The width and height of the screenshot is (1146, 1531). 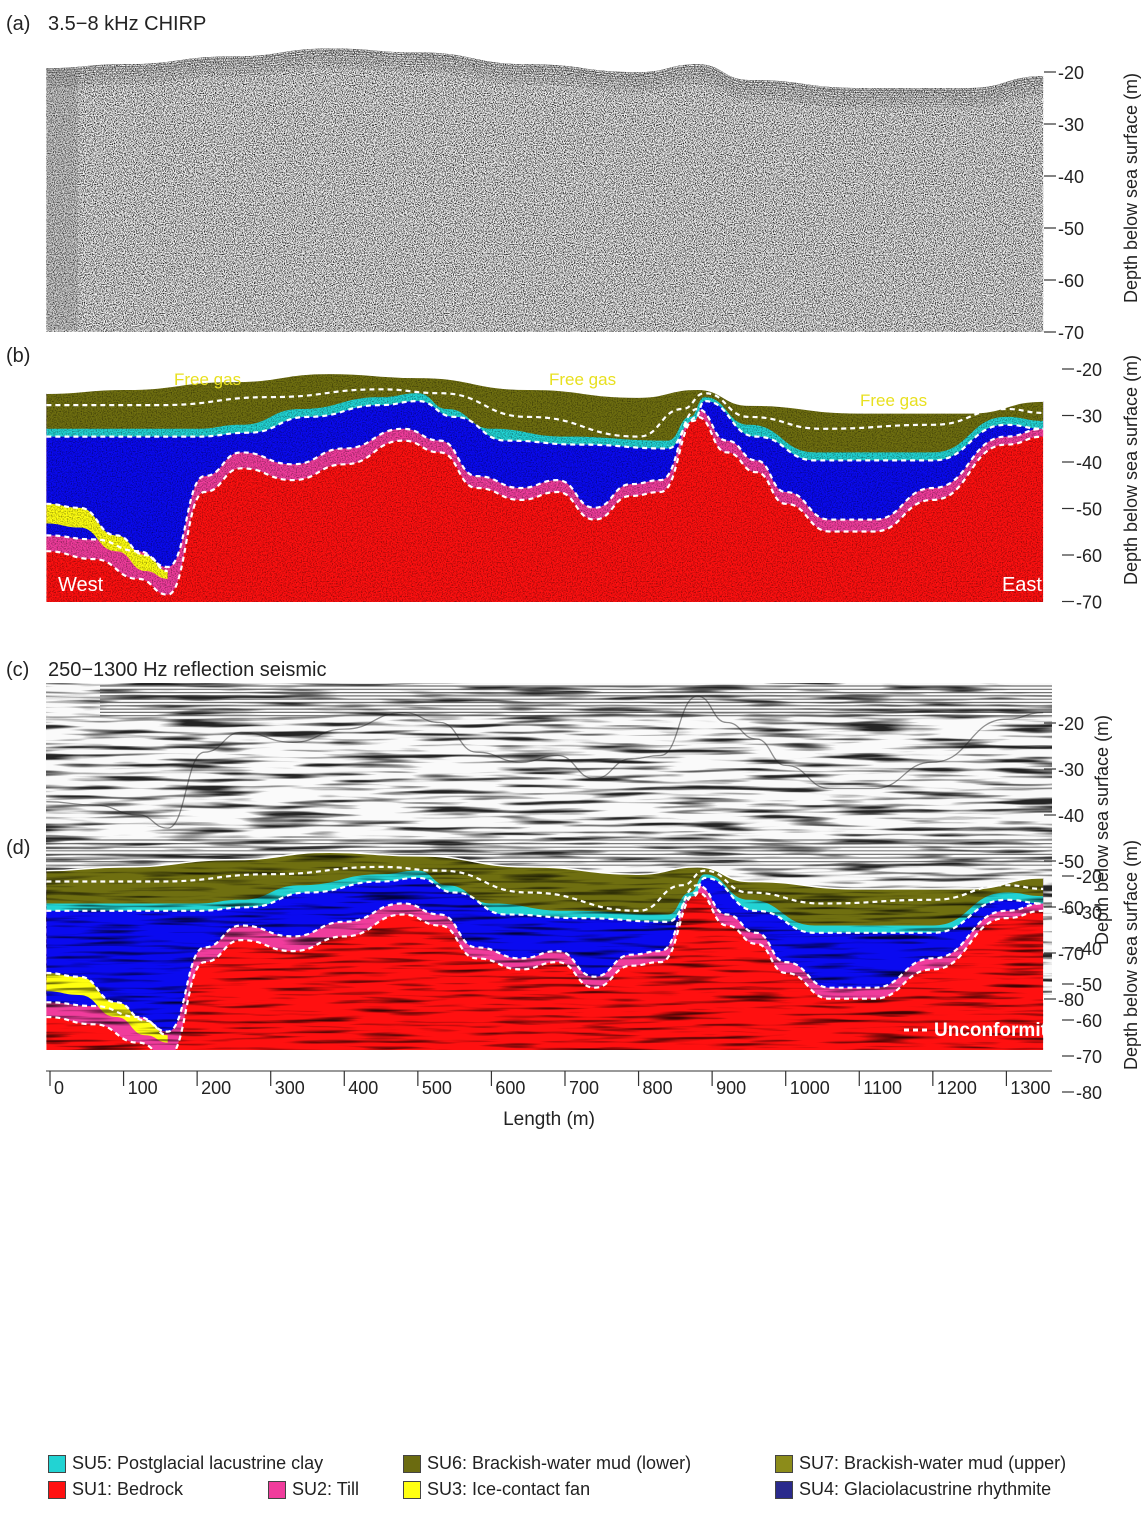 I want to click on length-axis-label: Length (m), so click(x=549, y=1119).